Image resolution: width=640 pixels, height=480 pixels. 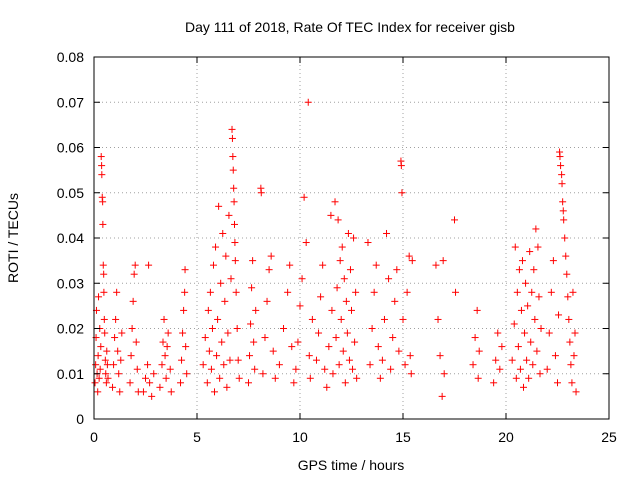 I want to click on y-tick-label: 0.07, so click(x=70, y=102).